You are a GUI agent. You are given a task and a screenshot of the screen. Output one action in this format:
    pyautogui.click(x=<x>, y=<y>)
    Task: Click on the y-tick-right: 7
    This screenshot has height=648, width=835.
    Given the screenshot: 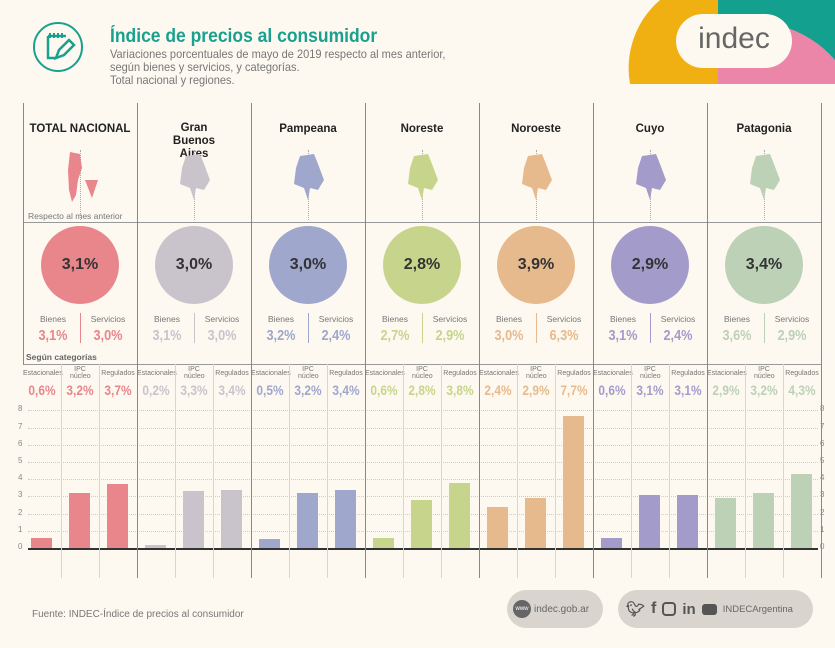 What is the action you would take?
    pyautogui.click(x=822, y=426)
    